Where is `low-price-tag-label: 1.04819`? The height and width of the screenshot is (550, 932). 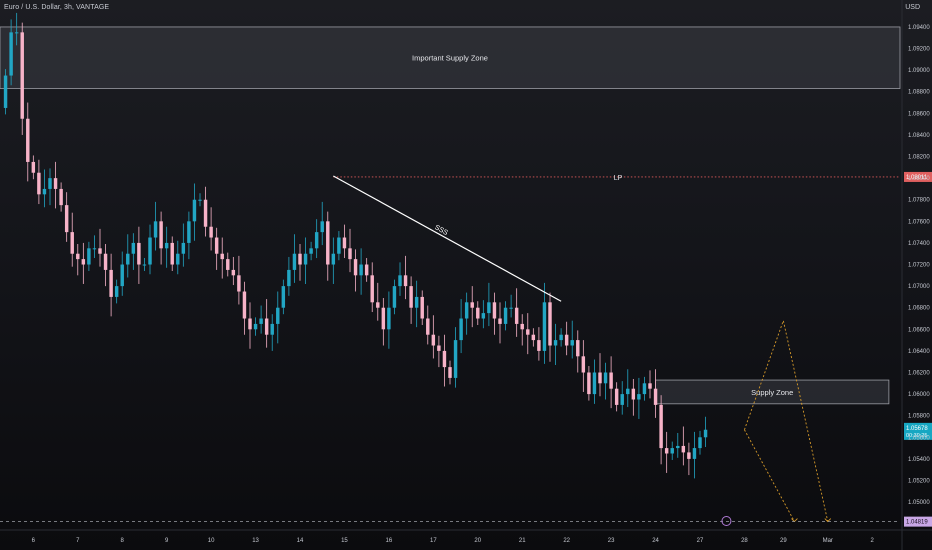
low-price-tag-label: 1.04819 is located at coordinates (917, 523).